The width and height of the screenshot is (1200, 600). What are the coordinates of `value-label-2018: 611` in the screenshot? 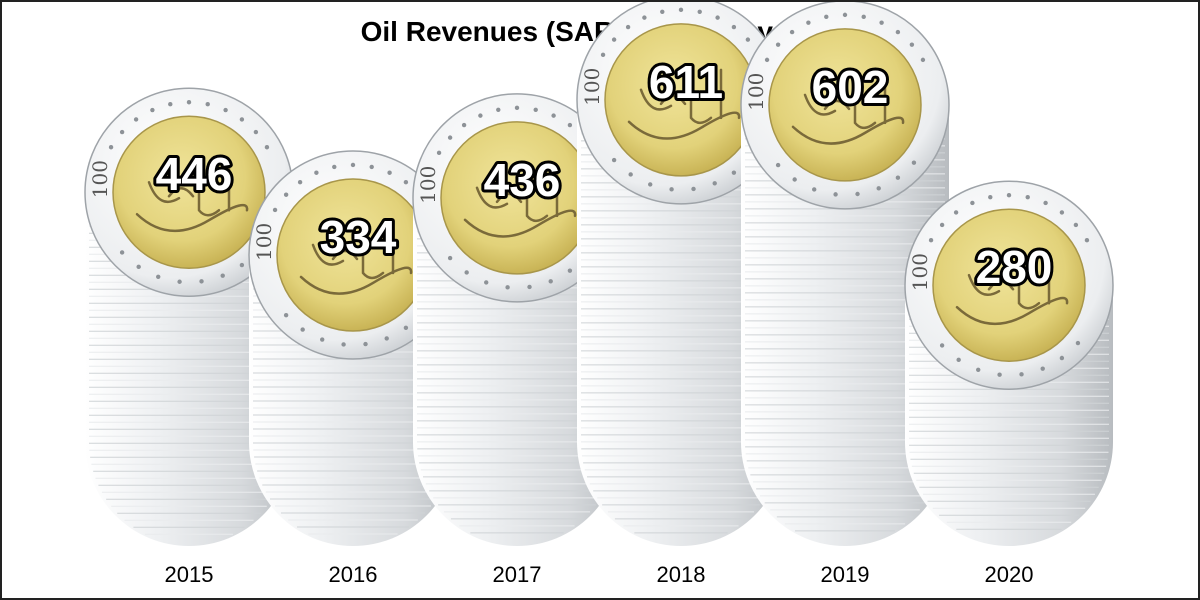 It's located at (686, 82).